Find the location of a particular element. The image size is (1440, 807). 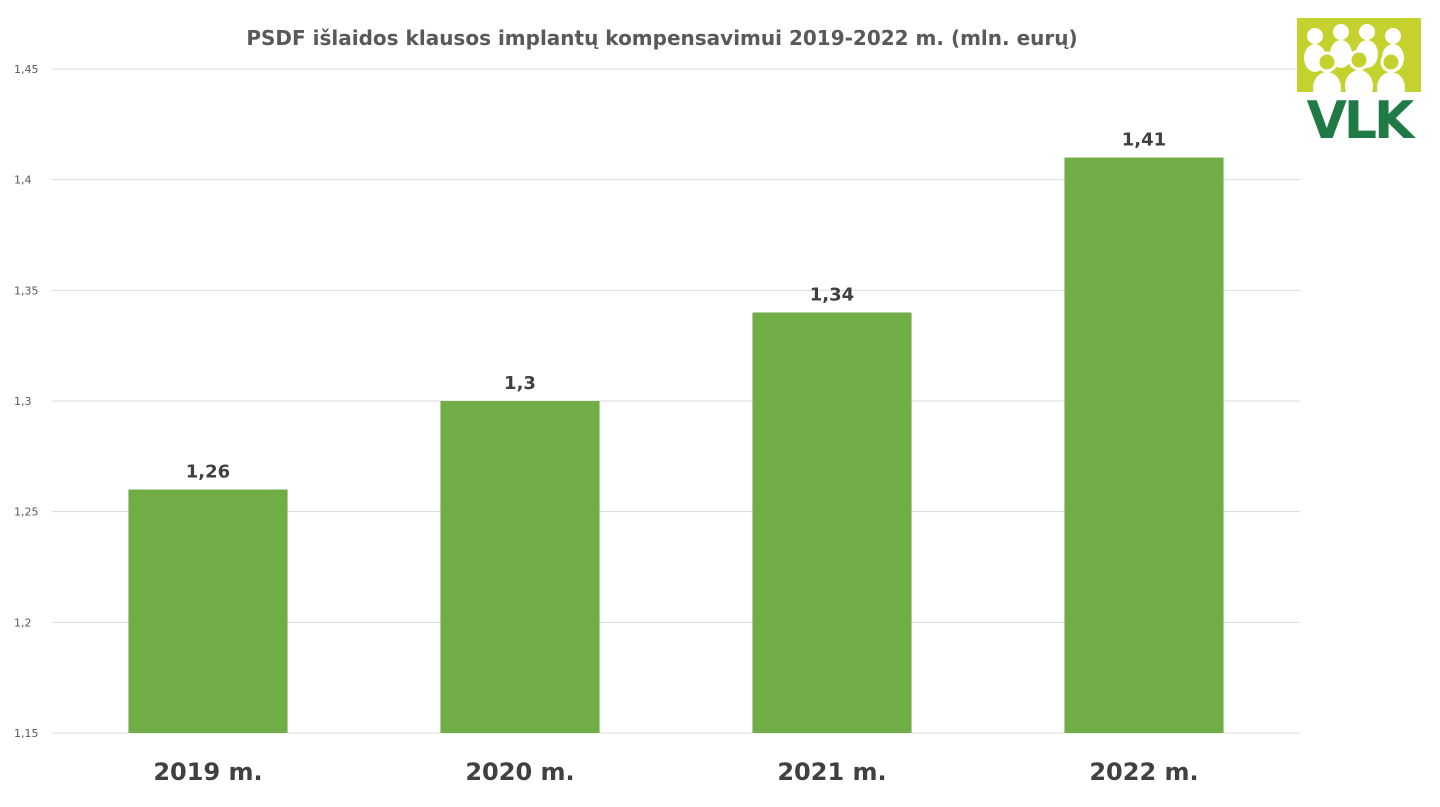

y-tick-label: 1,15 is located at coordinates (26, 733).